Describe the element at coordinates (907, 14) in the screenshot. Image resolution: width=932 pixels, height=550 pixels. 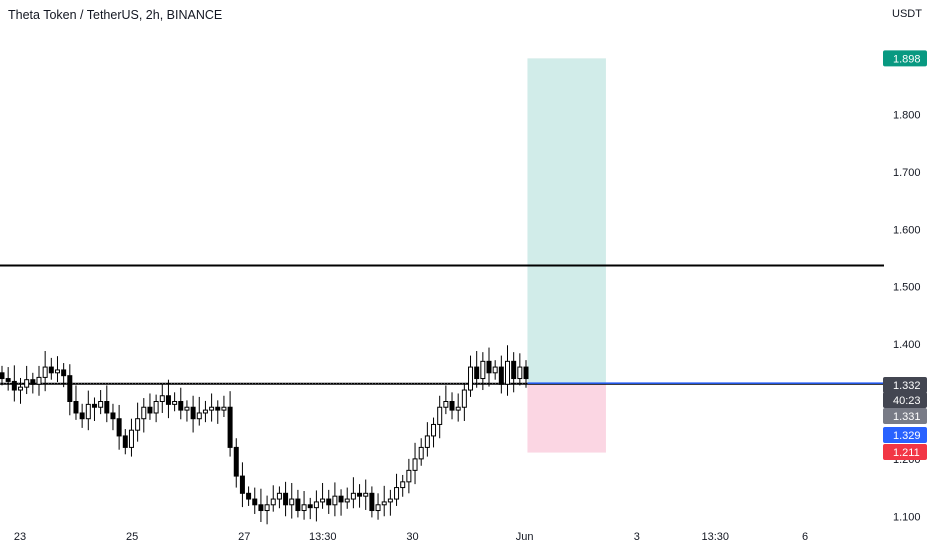
I see `currency-label: USDT` at that location.